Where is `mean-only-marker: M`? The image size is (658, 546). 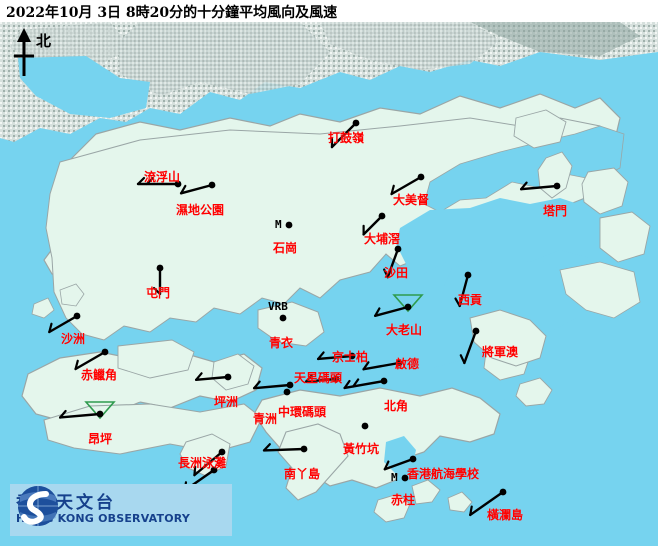
mean-only-marker: M is located at coordinates (394, 477).